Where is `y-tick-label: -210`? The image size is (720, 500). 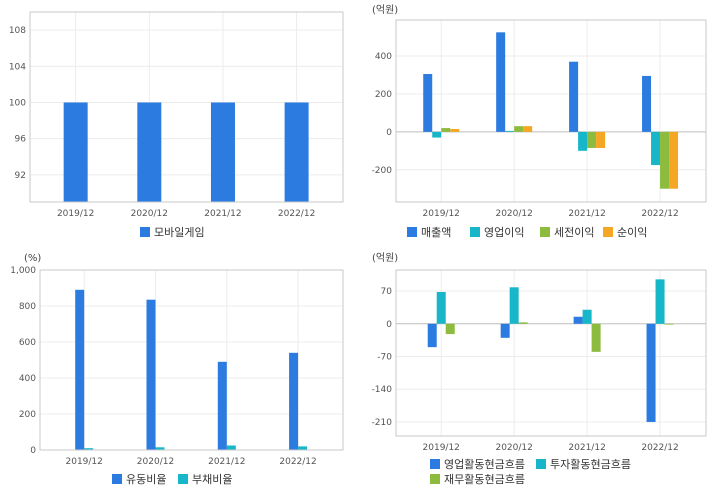 y-tick-label: -210 is located at coordinates (382, 423).